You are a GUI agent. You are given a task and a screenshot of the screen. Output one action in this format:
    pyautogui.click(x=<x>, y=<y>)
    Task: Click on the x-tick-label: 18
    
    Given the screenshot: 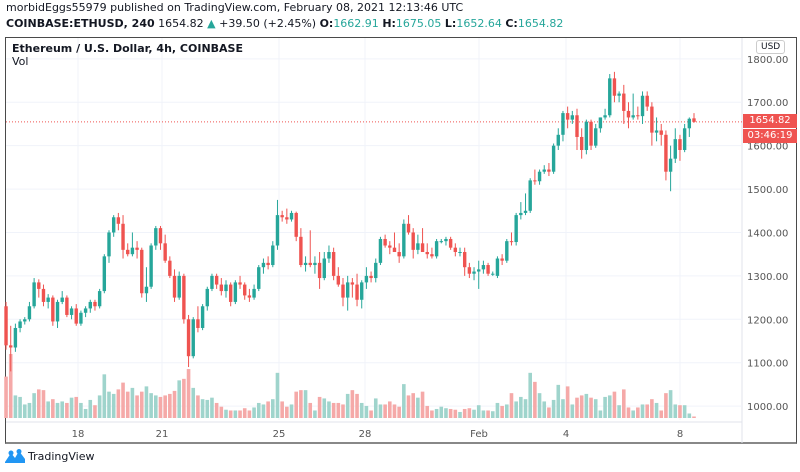 What is the action you would take?
    pyautogui.click(x=78, y=434)
    